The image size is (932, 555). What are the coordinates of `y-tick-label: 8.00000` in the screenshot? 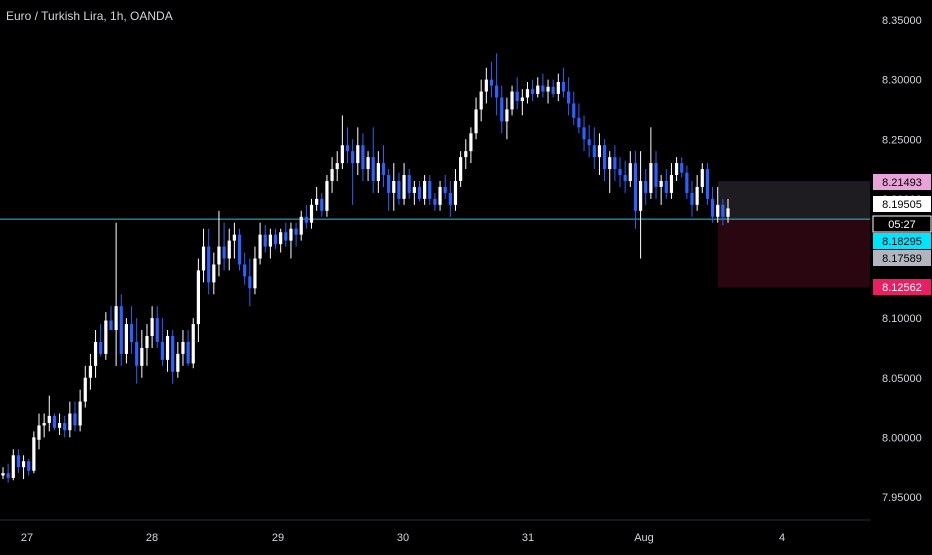 It's located at (902, 438).